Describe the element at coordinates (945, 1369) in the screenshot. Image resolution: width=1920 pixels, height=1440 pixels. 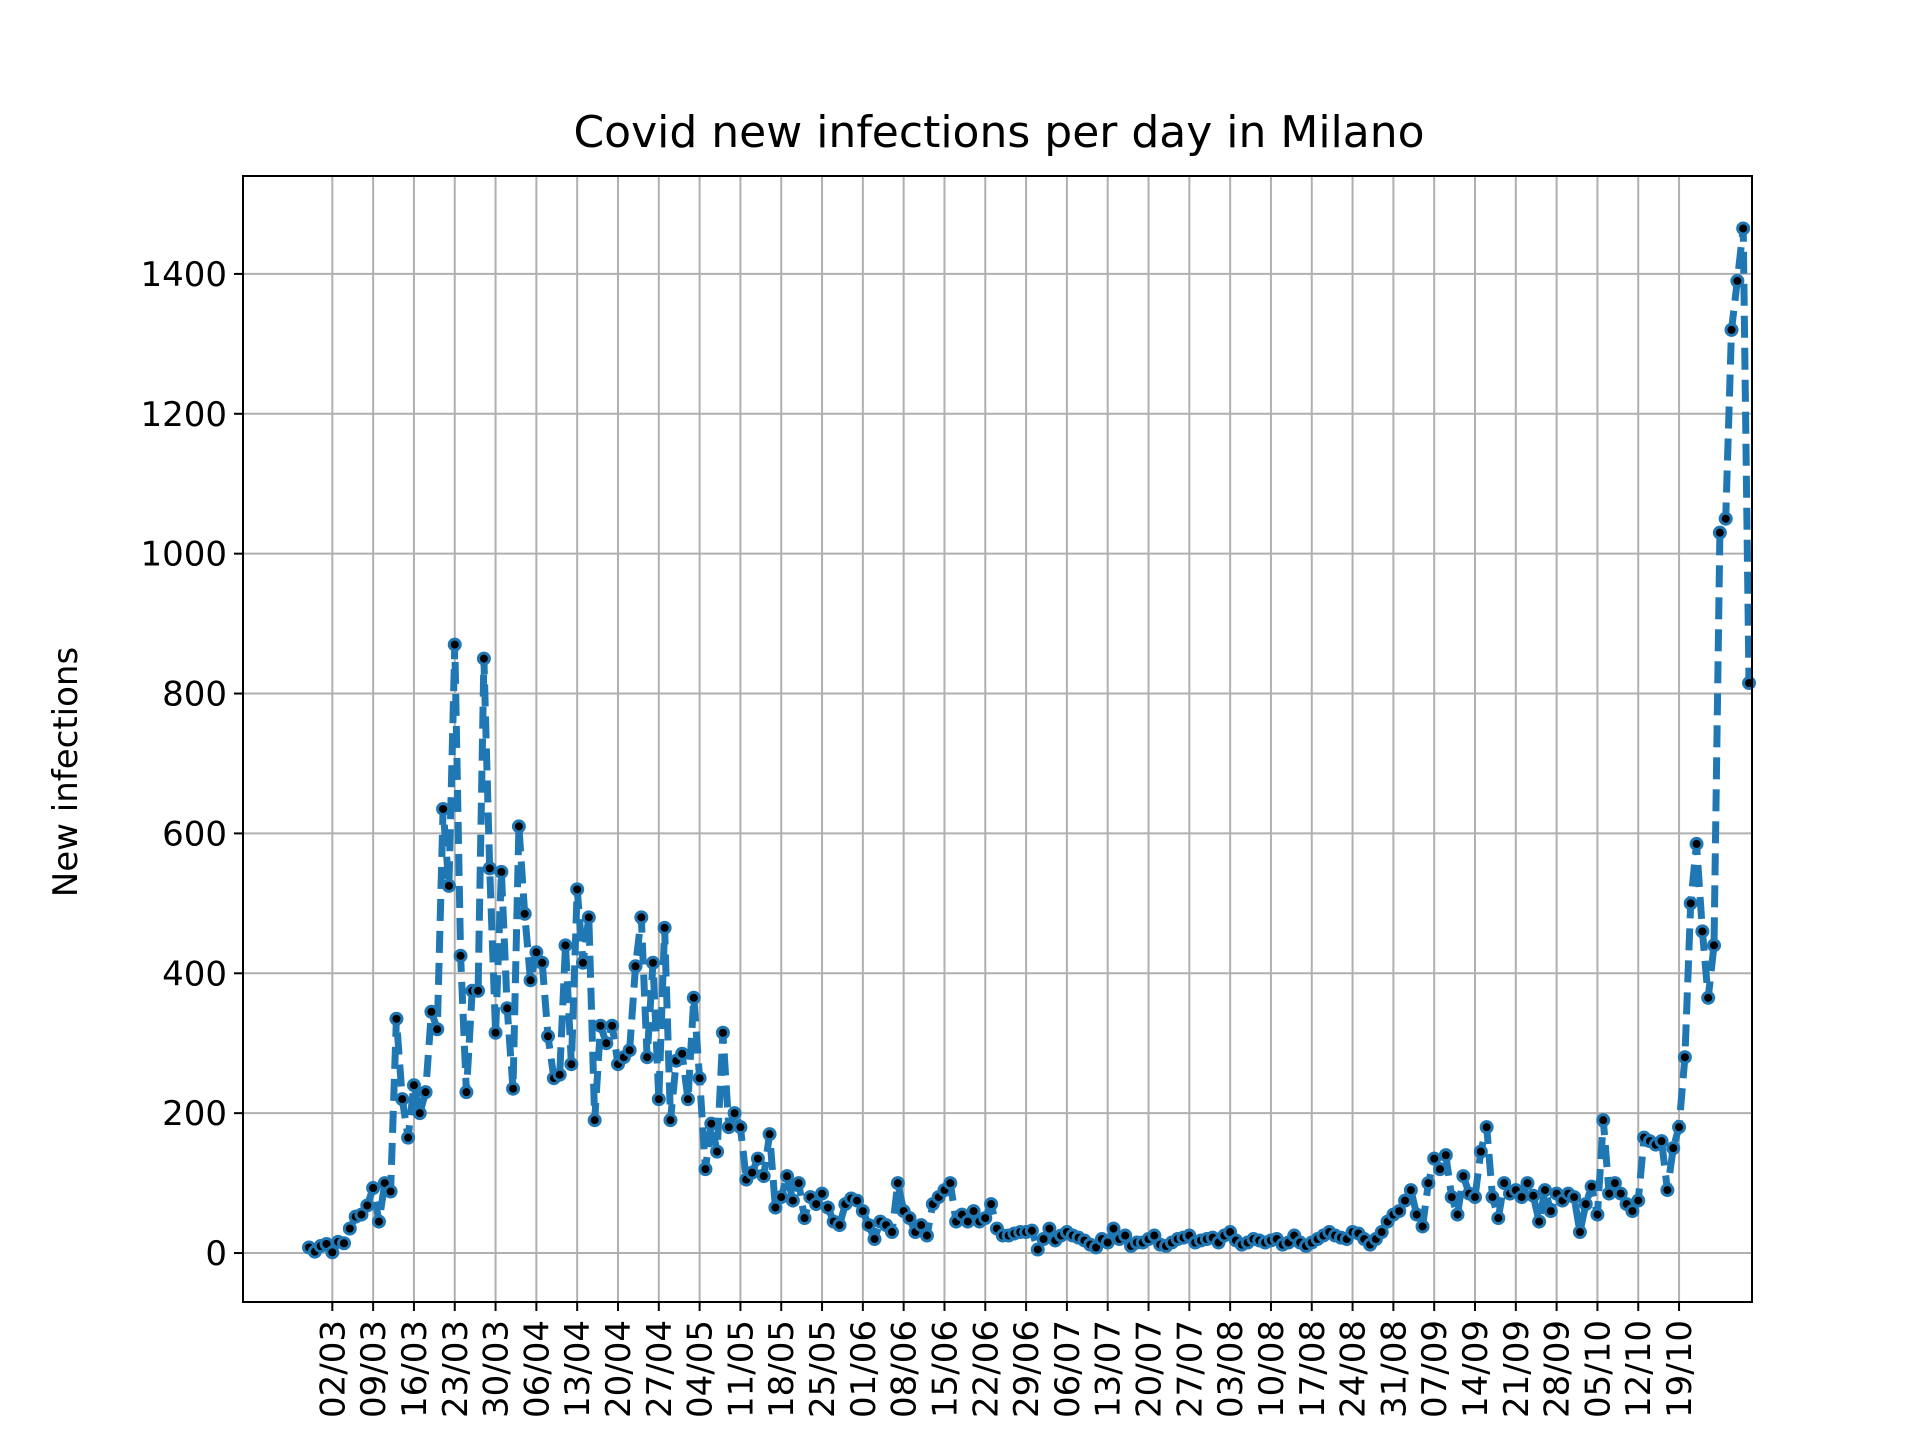
I see `x-tick-label: 15/06` at that location.